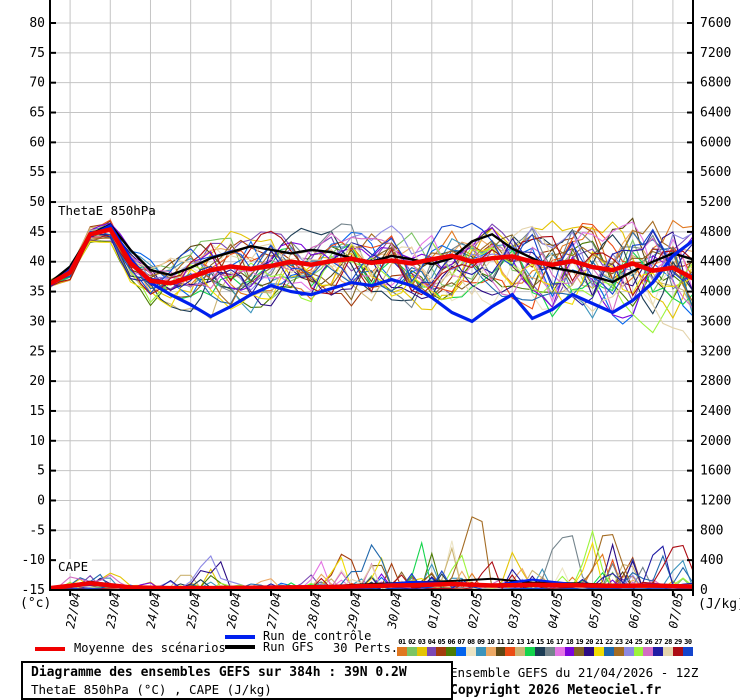  Describe the element at coordinates (37, 351) in the screenshot. I see `y-left-tick-label: 25` at that location.